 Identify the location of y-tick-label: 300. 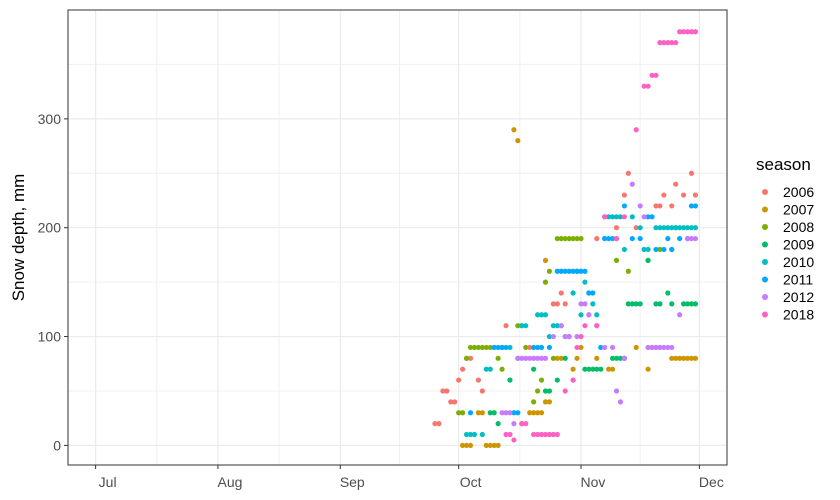
(50, 119).